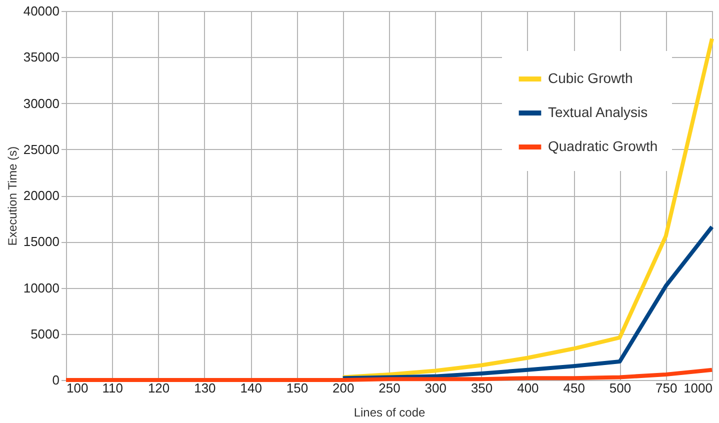 The height and width of the screenshot is (423, 719). What do you see at coordinates (603, 146) in the screenshot?
I see `legend-label: Quadratic Growth` at bounding box center [603, 146].